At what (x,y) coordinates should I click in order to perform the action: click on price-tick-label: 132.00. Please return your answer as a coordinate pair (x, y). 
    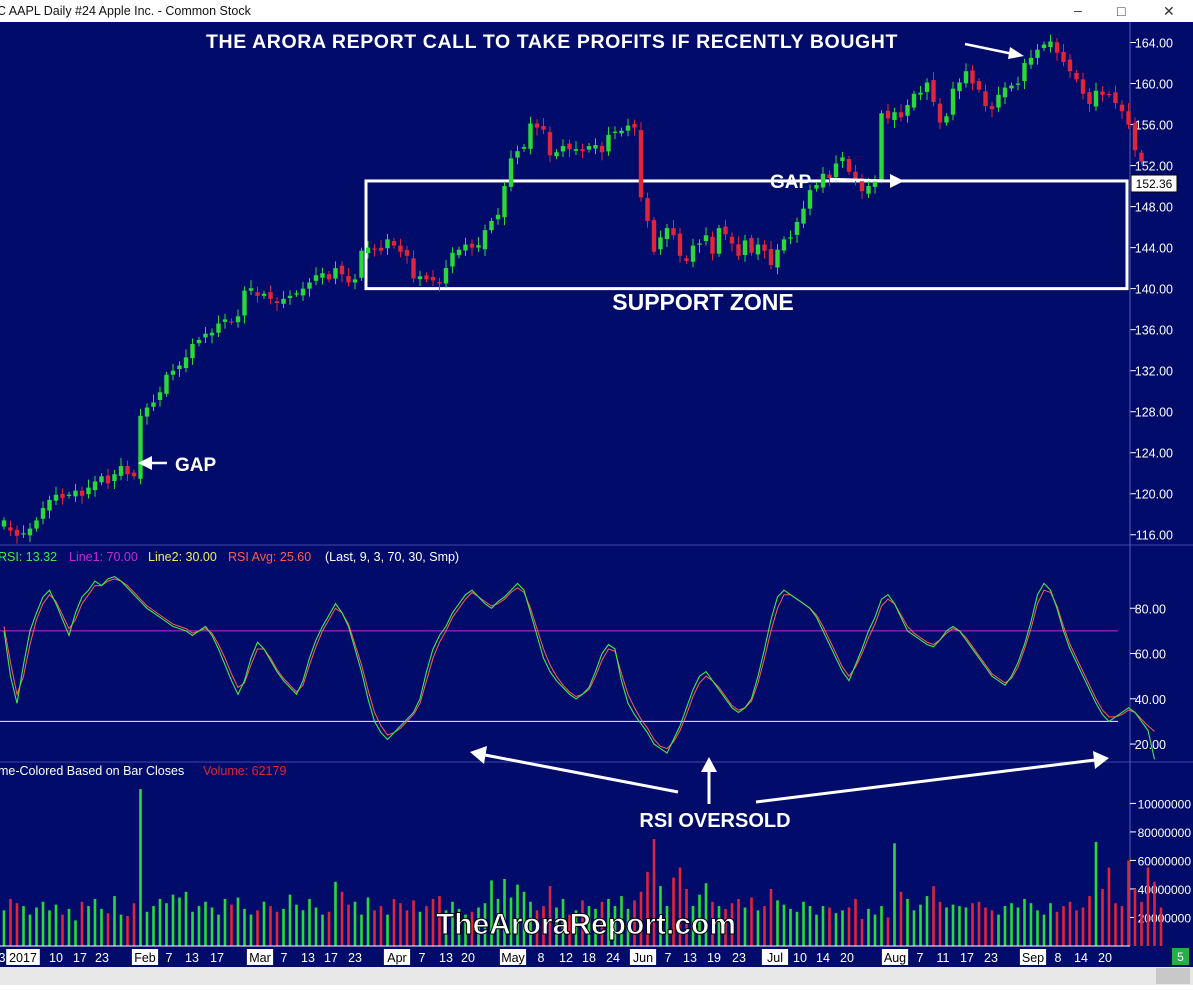
    Looking at the image, I should click on (1154, 372).